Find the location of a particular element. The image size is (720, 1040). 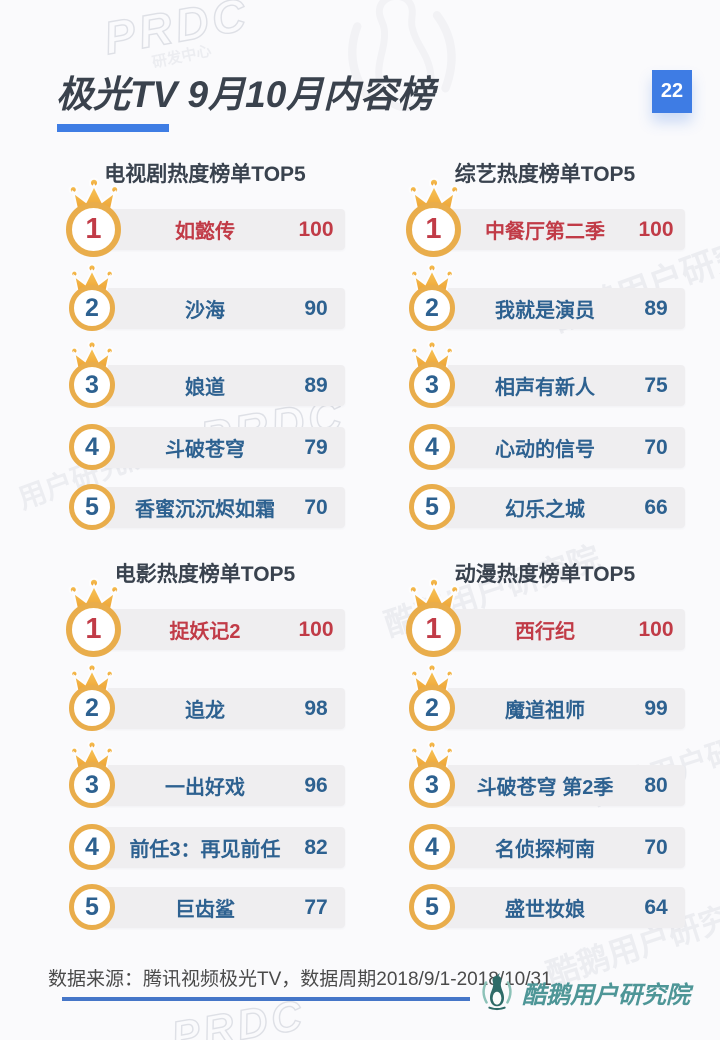

data-source-note: 数据来源：腾讯视频极光TV，数据周期2018/9/1-2018/10/31 is located at coordinates (300, 979).